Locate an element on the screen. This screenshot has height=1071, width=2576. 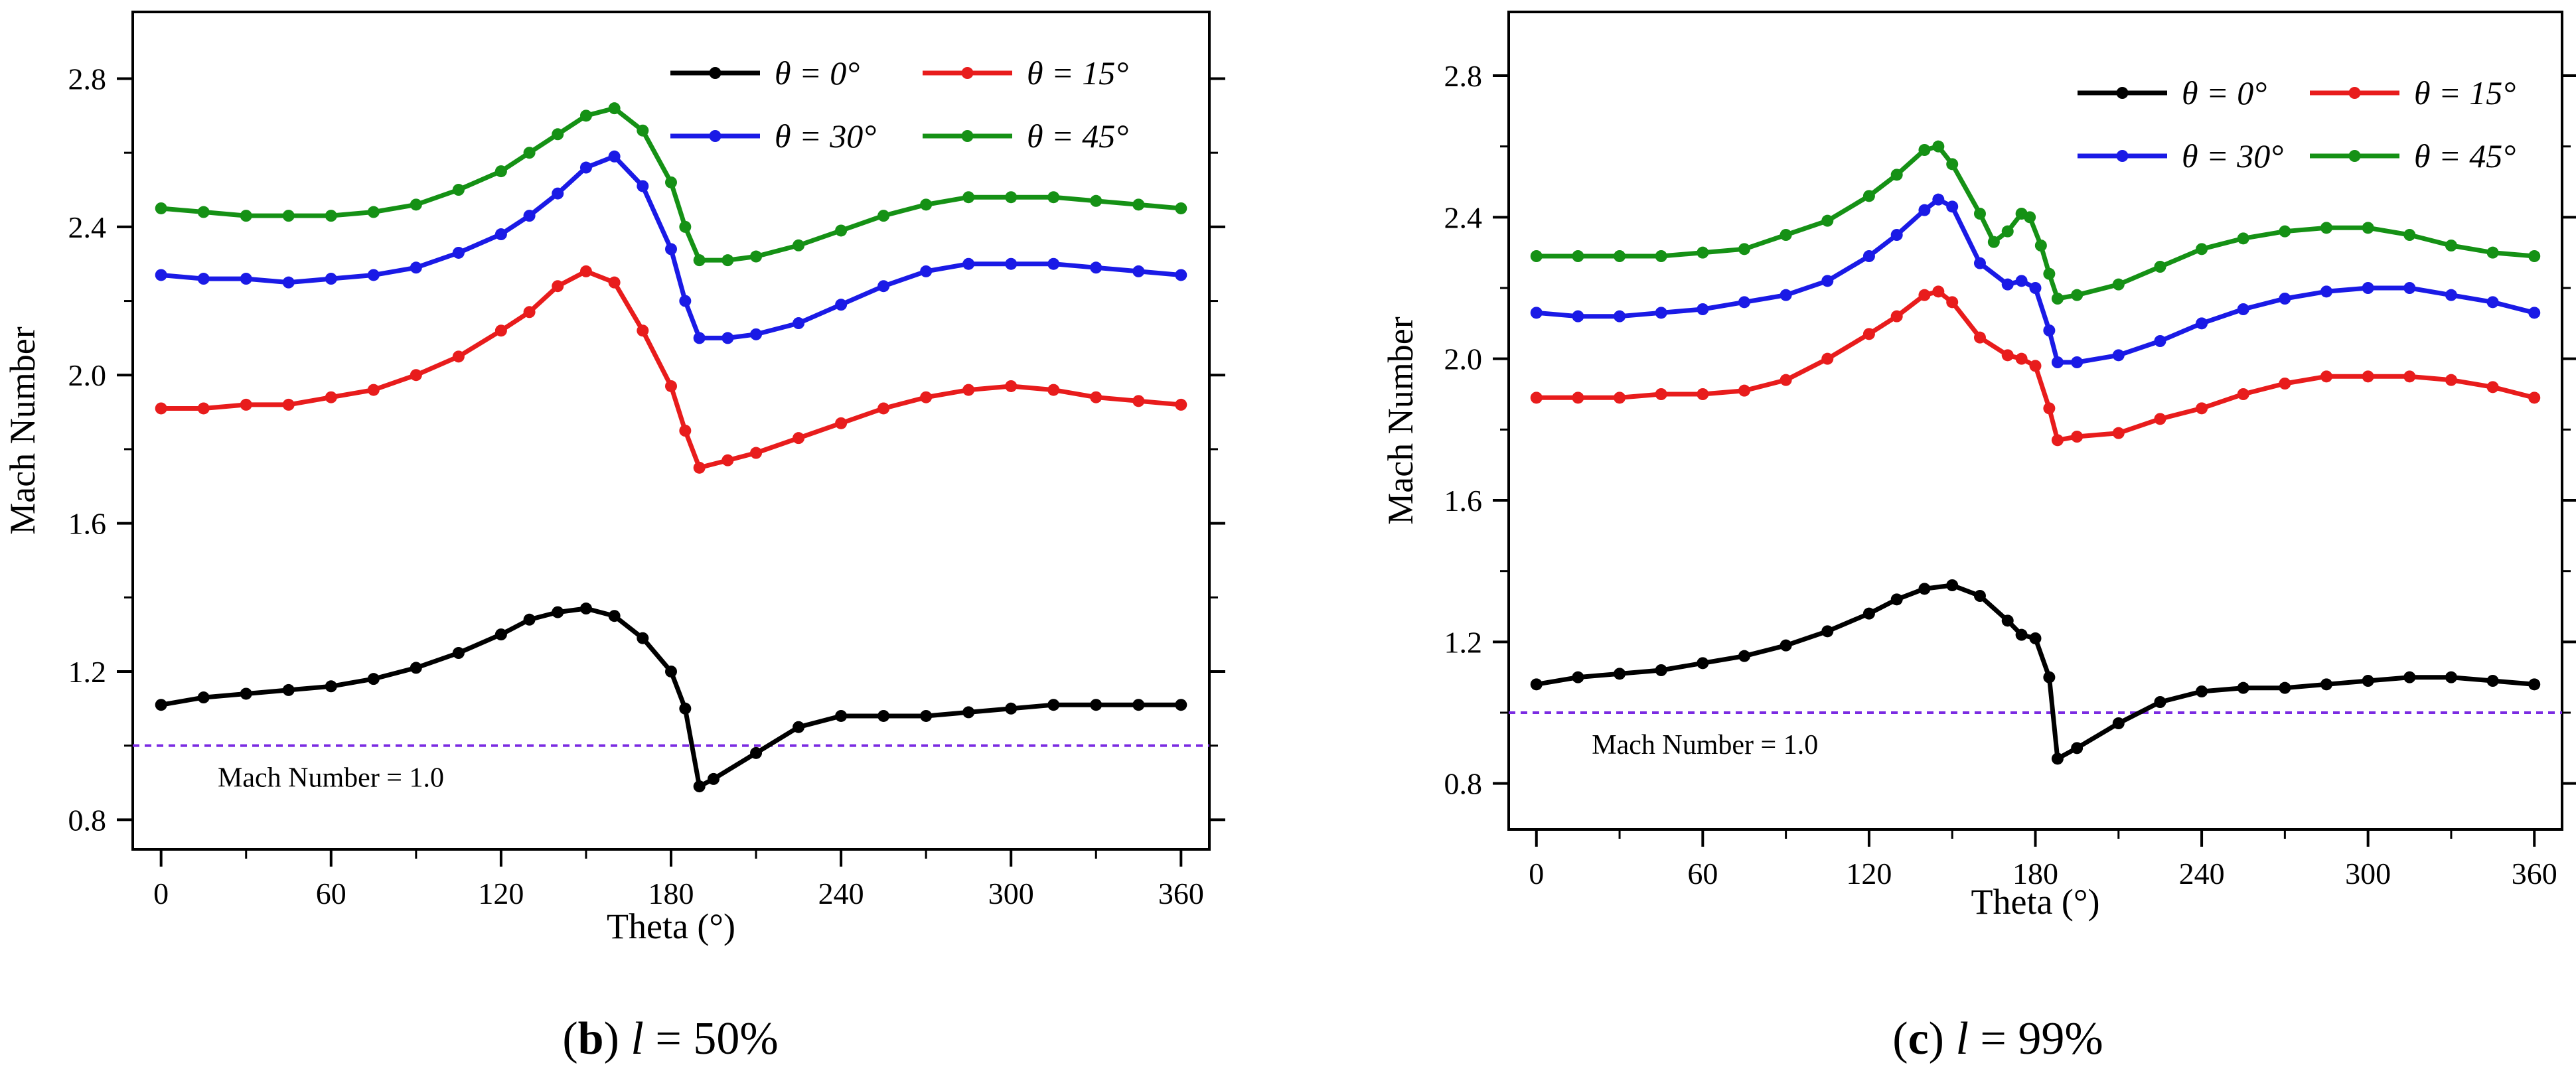
y-axis-title: Mach Number is located at coordinates (23, 430).